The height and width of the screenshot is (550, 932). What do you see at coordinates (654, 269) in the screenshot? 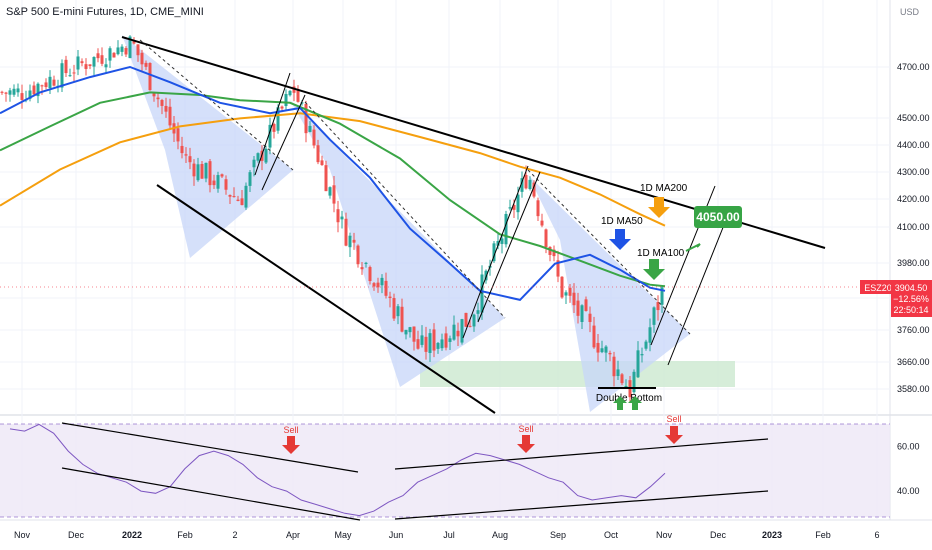
I see `green-down-arrow` at bounding box center [654, 269].